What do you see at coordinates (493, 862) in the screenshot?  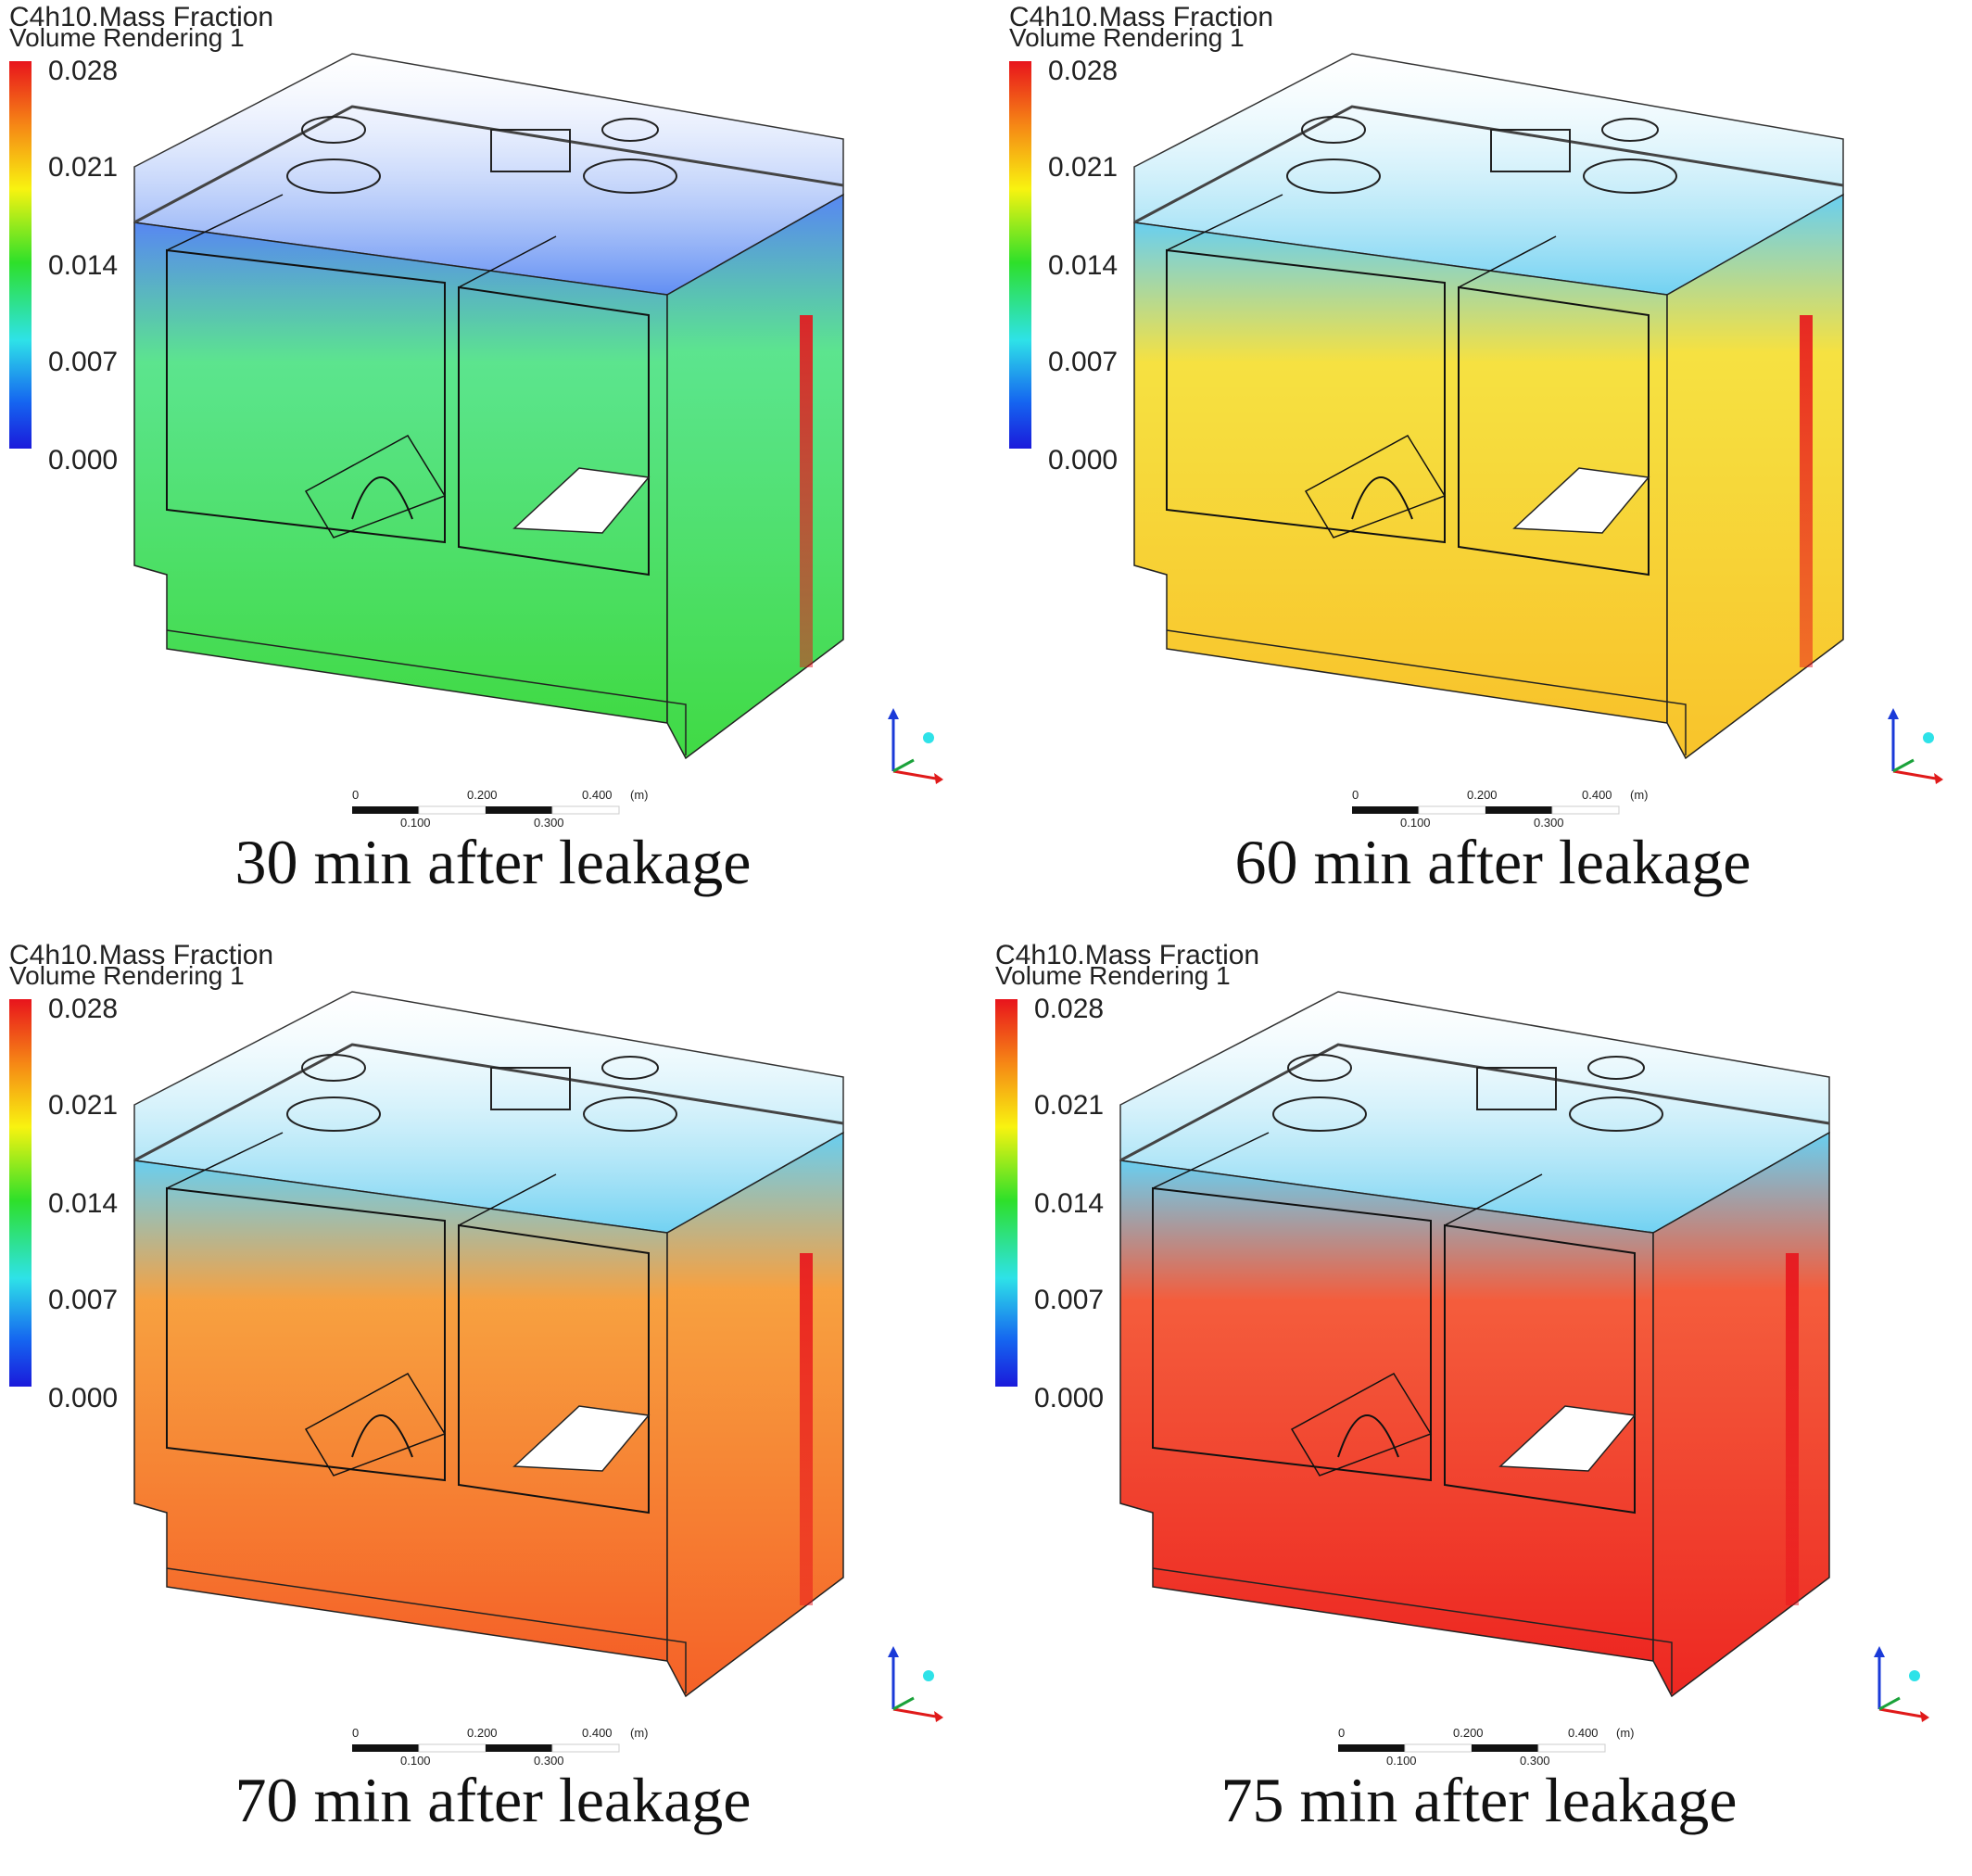 I see `panel-caption: 30 min after leakage` at bounding box center [493, 862].